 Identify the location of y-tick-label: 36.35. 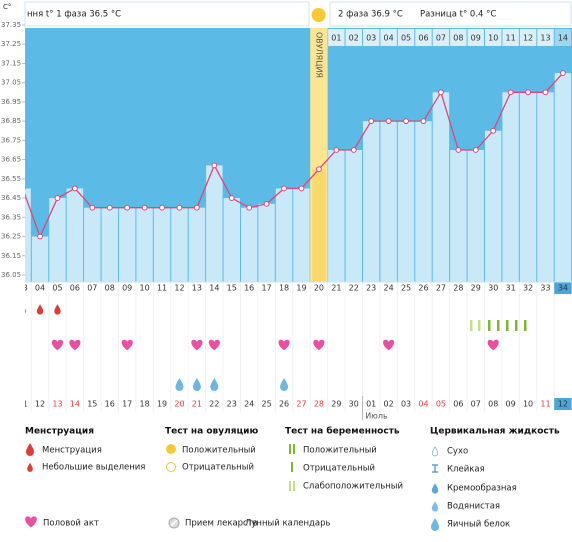
(11, 217).